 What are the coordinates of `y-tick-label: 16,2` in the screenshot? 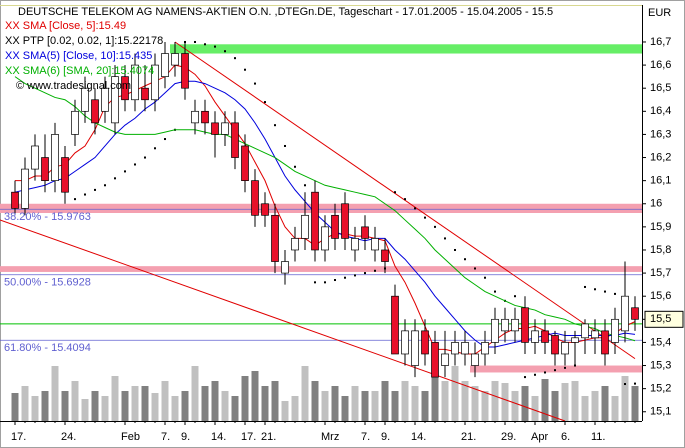 It's located at (660, 157).